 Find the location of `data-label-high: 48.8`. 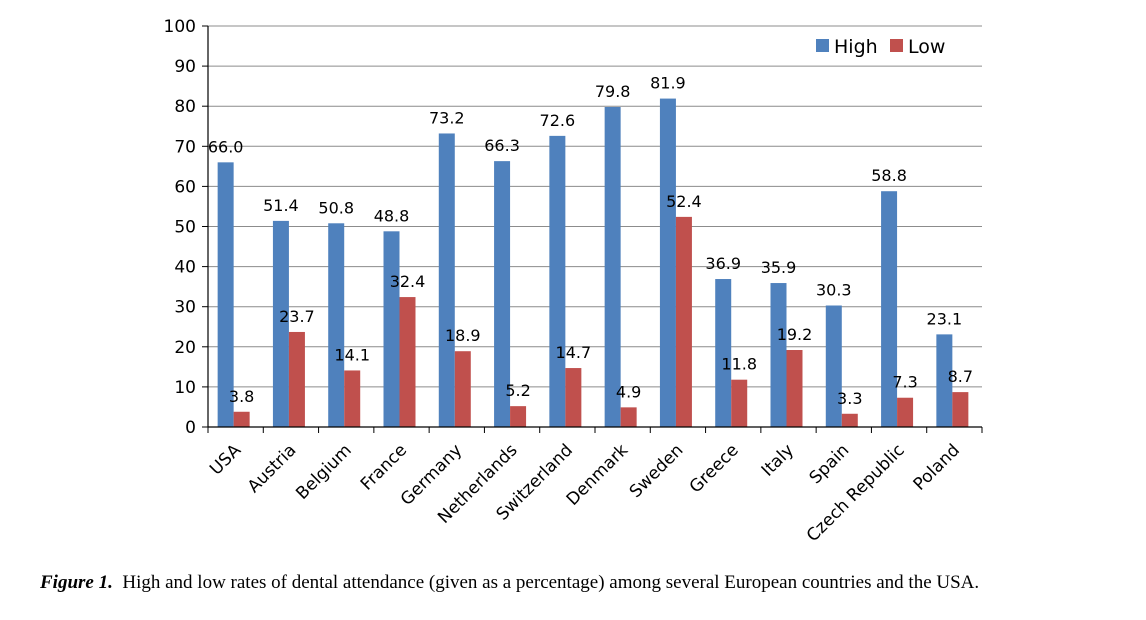

data-label-high: 48.8 is located at coordinates (392, 215).